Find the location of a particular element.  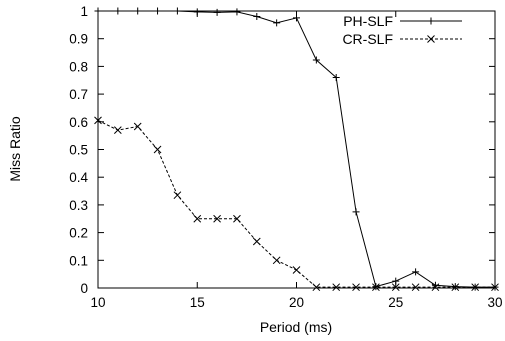

x-tick-label: 10 is located at coordinates (97, 302).